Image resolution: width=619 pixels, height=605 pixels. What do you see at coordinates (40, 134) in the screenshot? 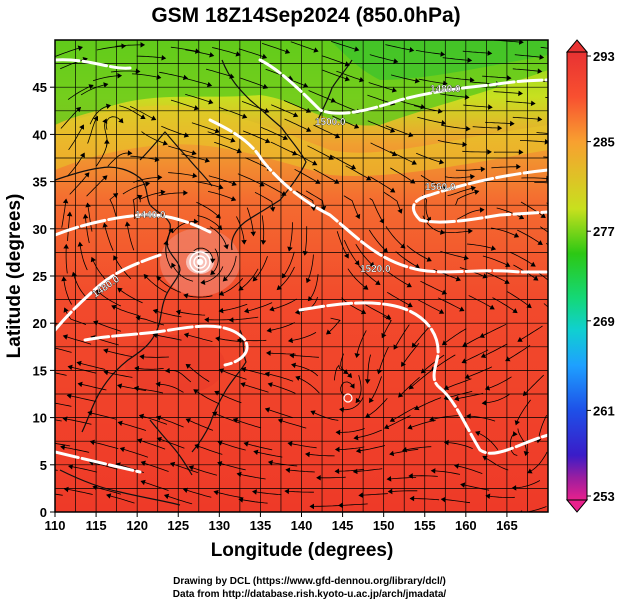
I see `y-tick-label: 40` at bounding box center [40, 134].